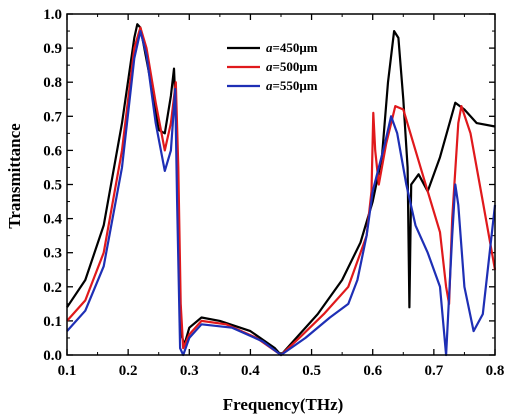  What do you see at coordinates (52, 356) in the screenshot?
I see `y-tick-label: 0.0` at bounding box center [52, 356].